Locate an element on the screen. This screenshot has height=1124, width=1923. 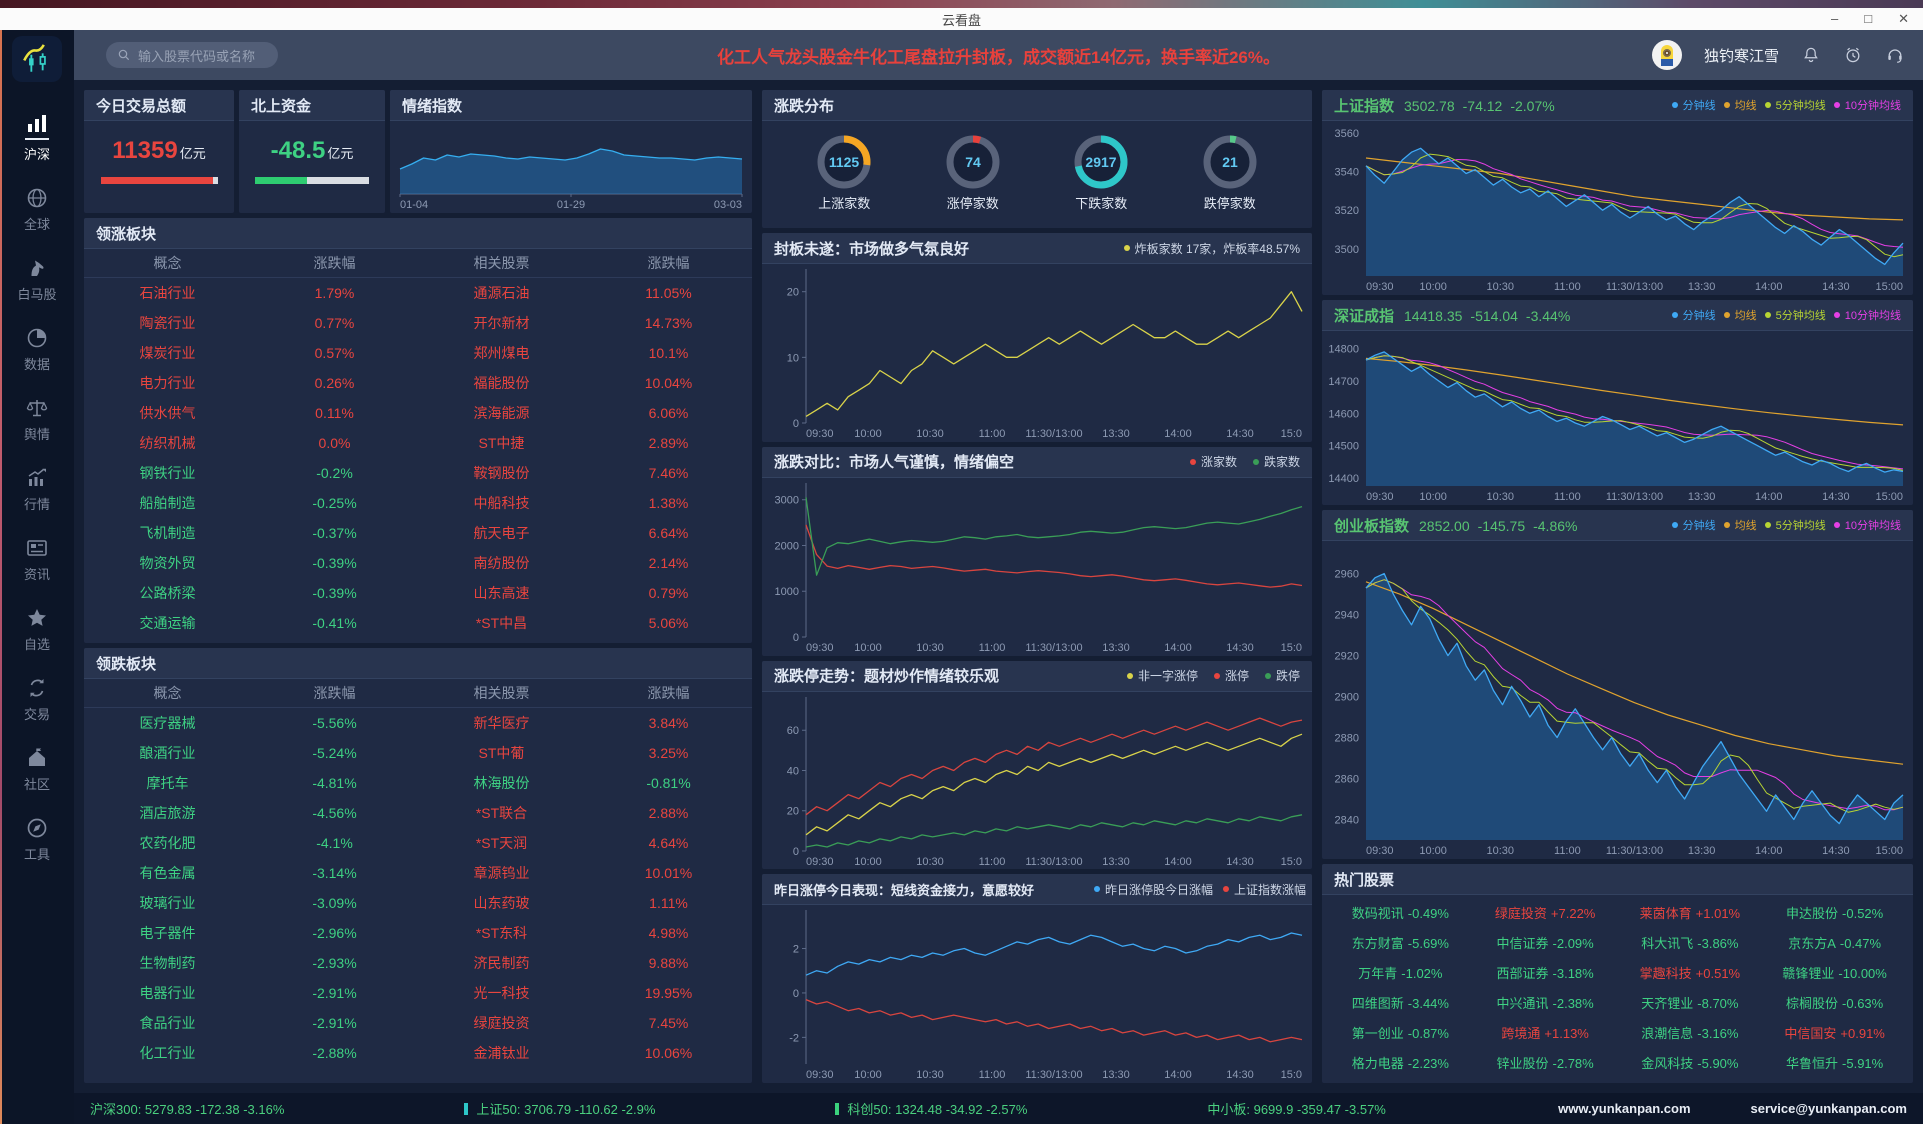
sector-row: 石油行业 1.79% 通源石油 11.05% is located at coordinates (418, 293).